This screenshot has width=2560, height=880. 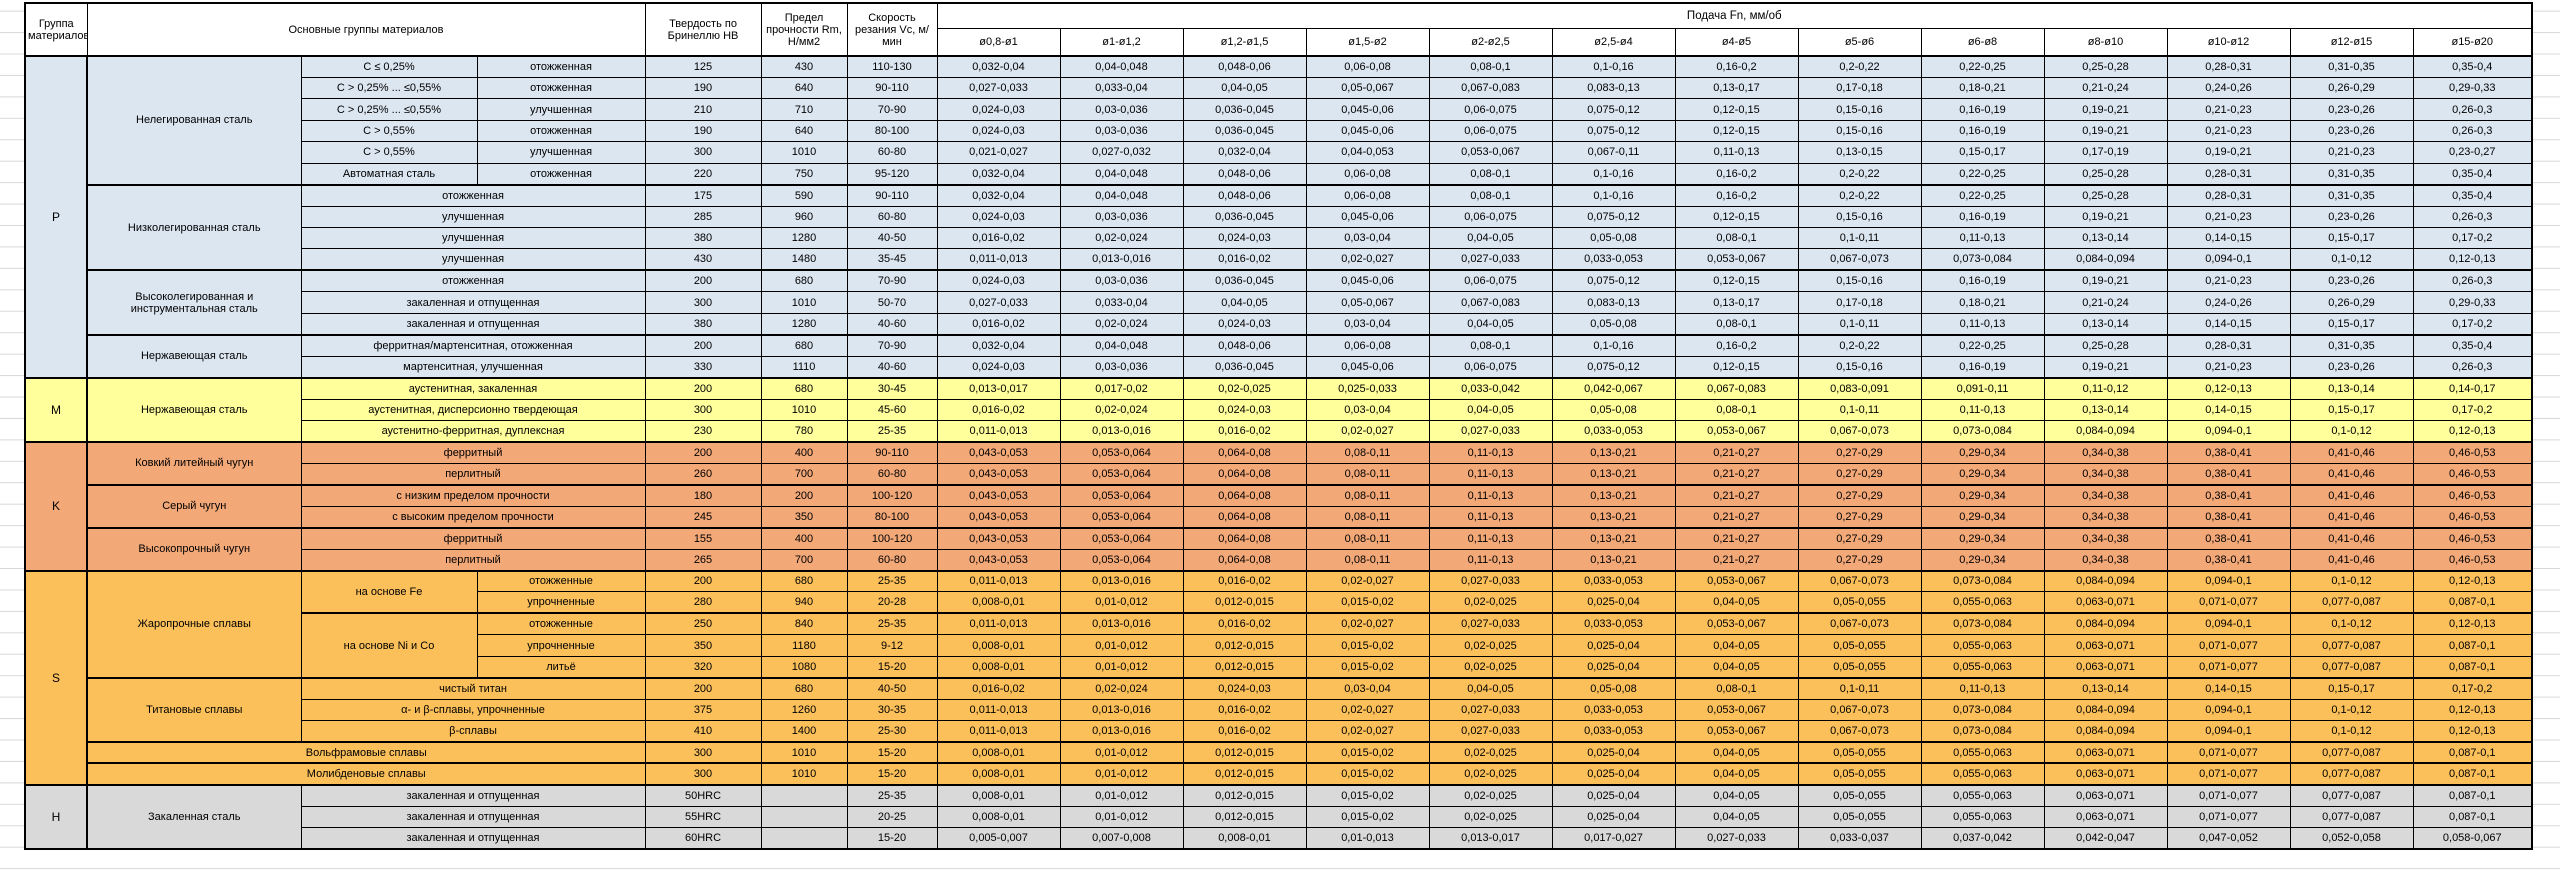 What do you see at coordinates (2228, 388) in the screenshot?
I see `feed-value: 0,12-0,13` at bounding box center [2228, 388].